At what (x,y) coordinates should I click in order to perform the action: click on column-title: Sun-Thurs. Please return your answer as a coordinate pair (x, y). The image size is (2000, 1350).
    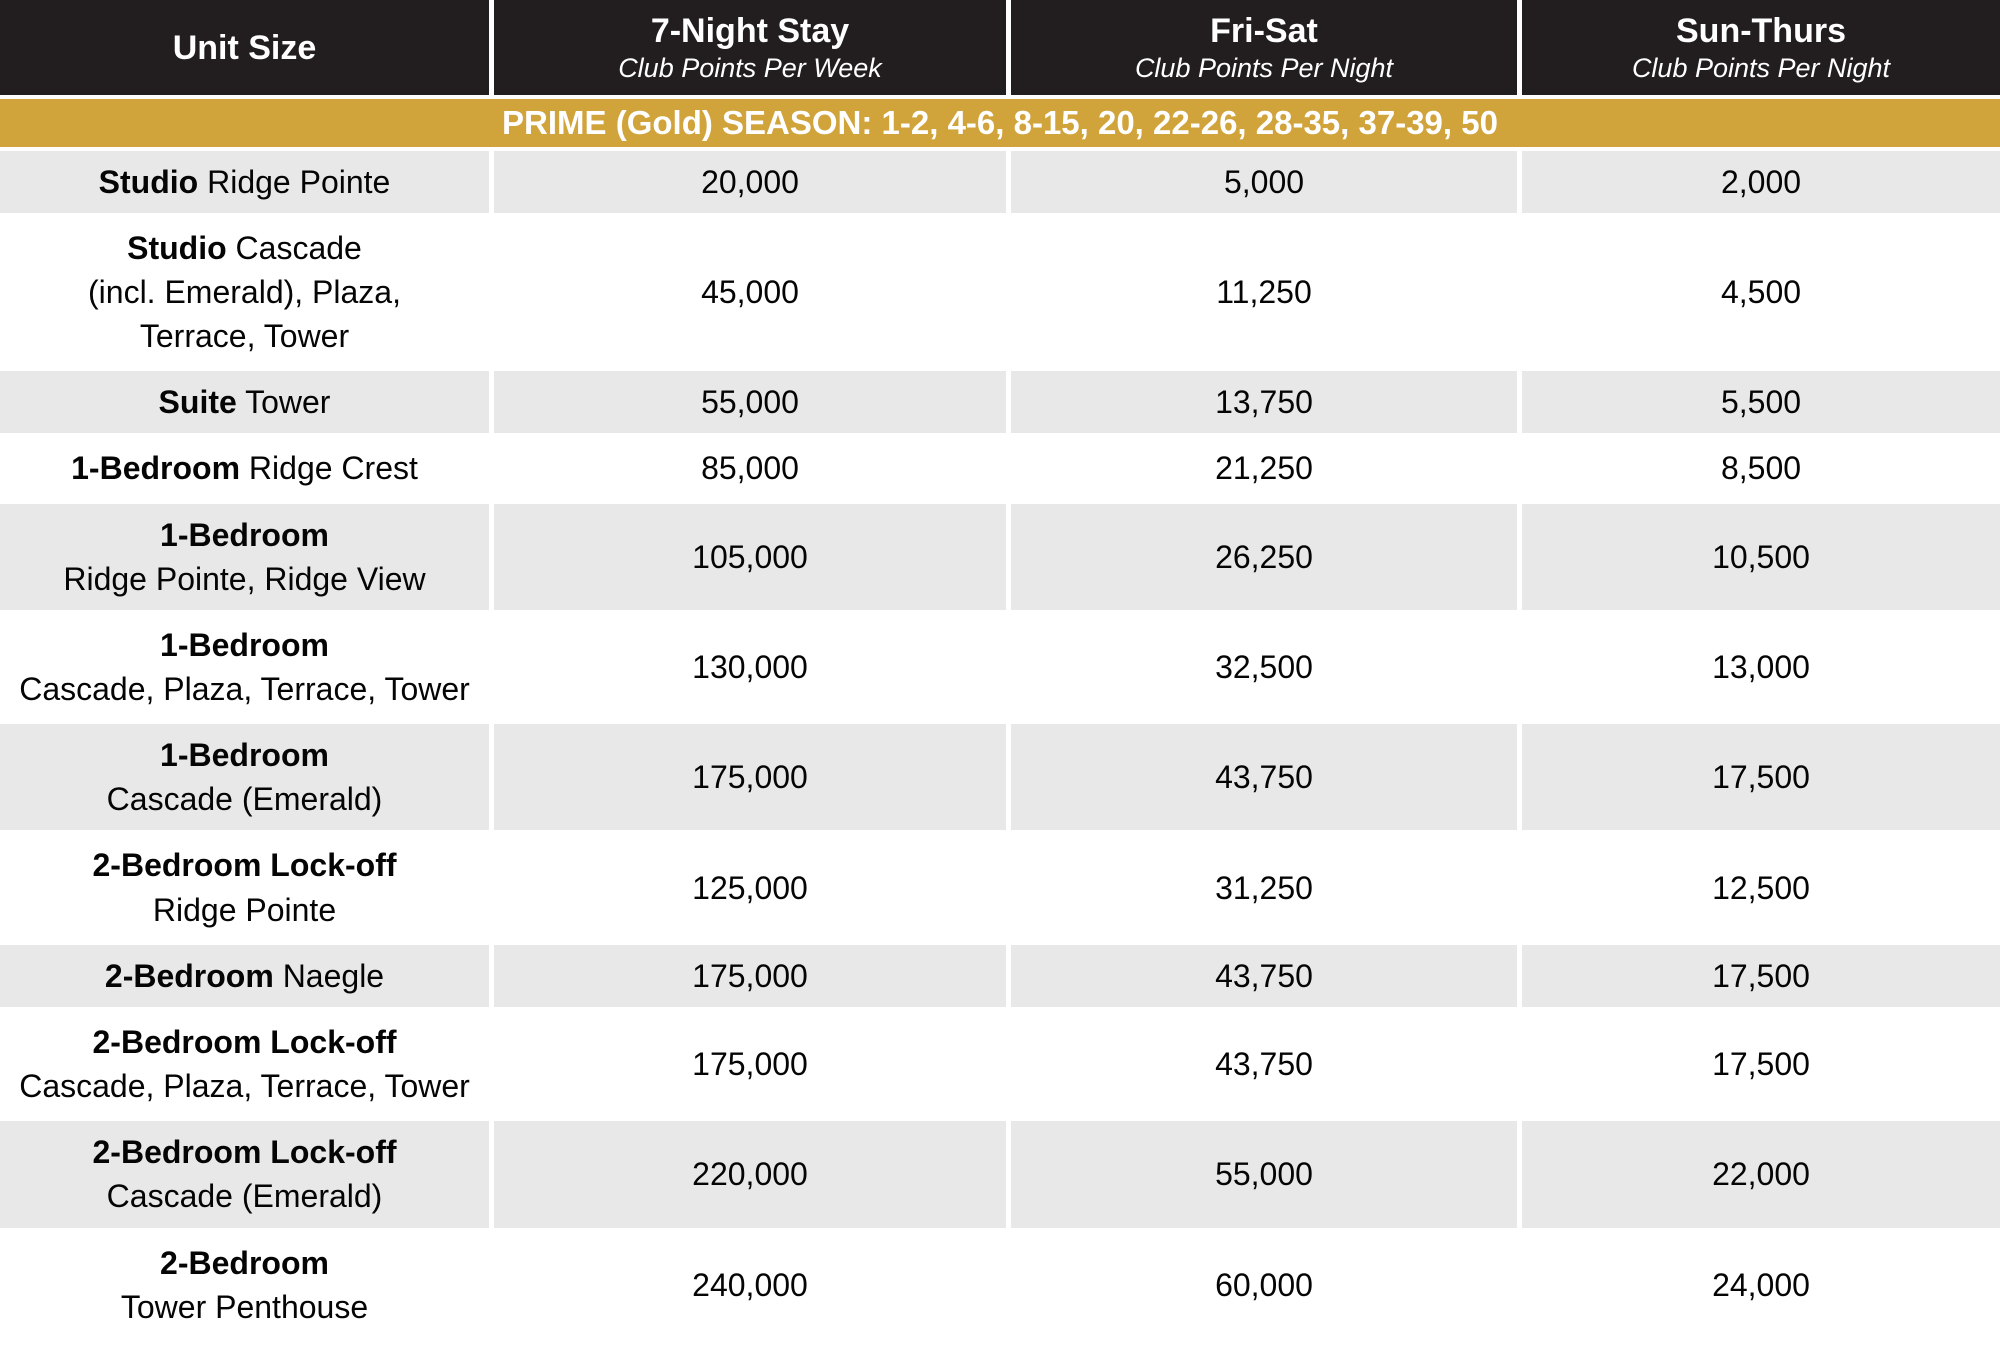
    Looking at the image, I should click on (1761, 31).